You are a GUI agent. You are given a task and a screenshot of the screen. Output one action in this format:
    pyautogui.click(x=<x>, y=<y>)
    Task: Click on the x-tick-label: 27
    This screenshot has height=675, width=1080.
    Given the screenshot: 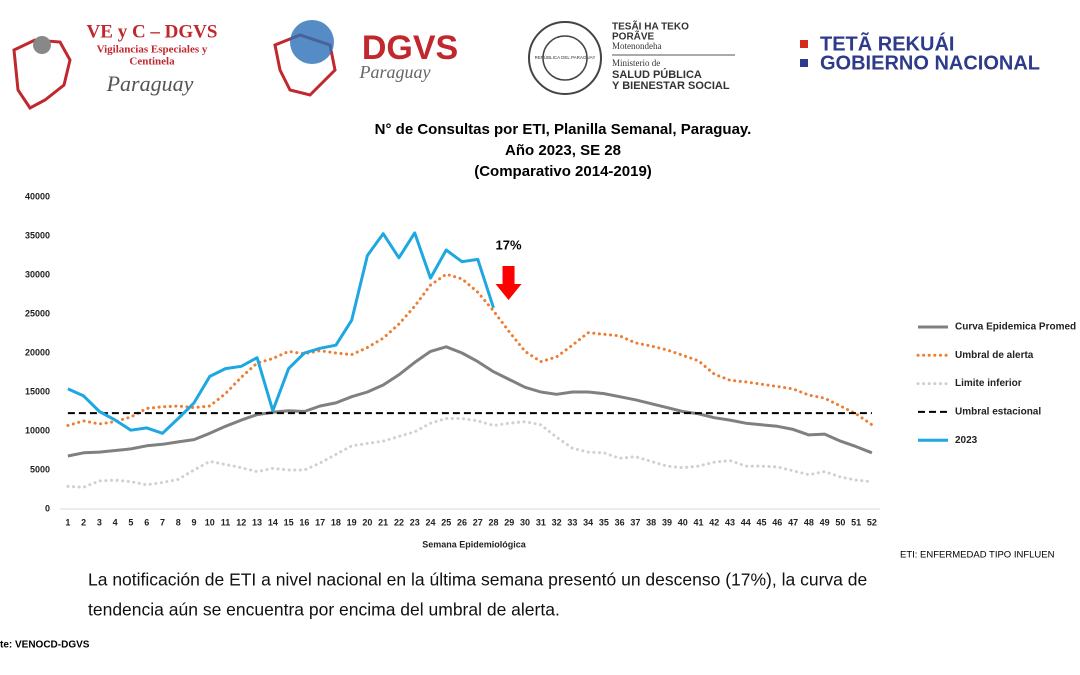 What is the action you would take?
    pyautogui.click(x=478, y=522)
    